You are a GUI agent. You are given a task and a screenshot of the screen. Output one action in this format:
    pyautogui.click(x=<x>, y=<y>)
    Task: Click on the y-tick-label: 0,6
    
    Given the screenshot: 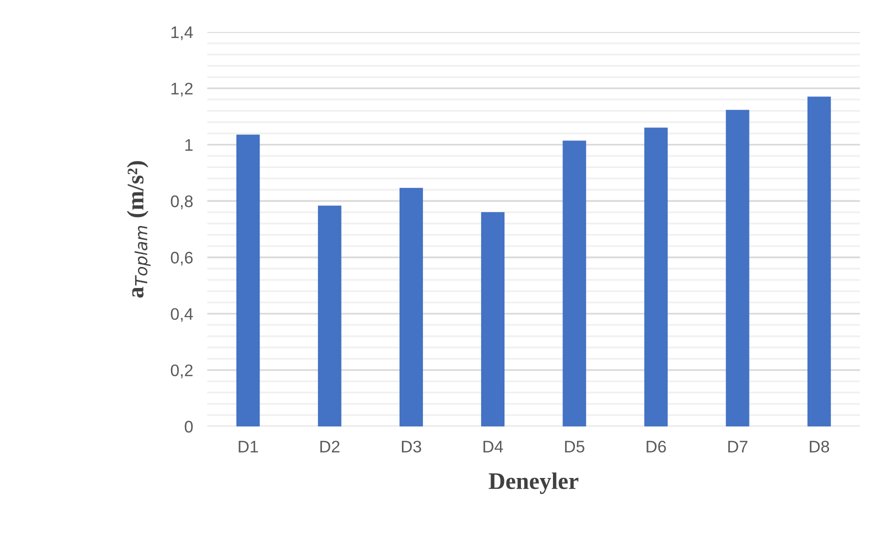 What is the action you would take?
    pyautogui.click(x=181, y=259)
    